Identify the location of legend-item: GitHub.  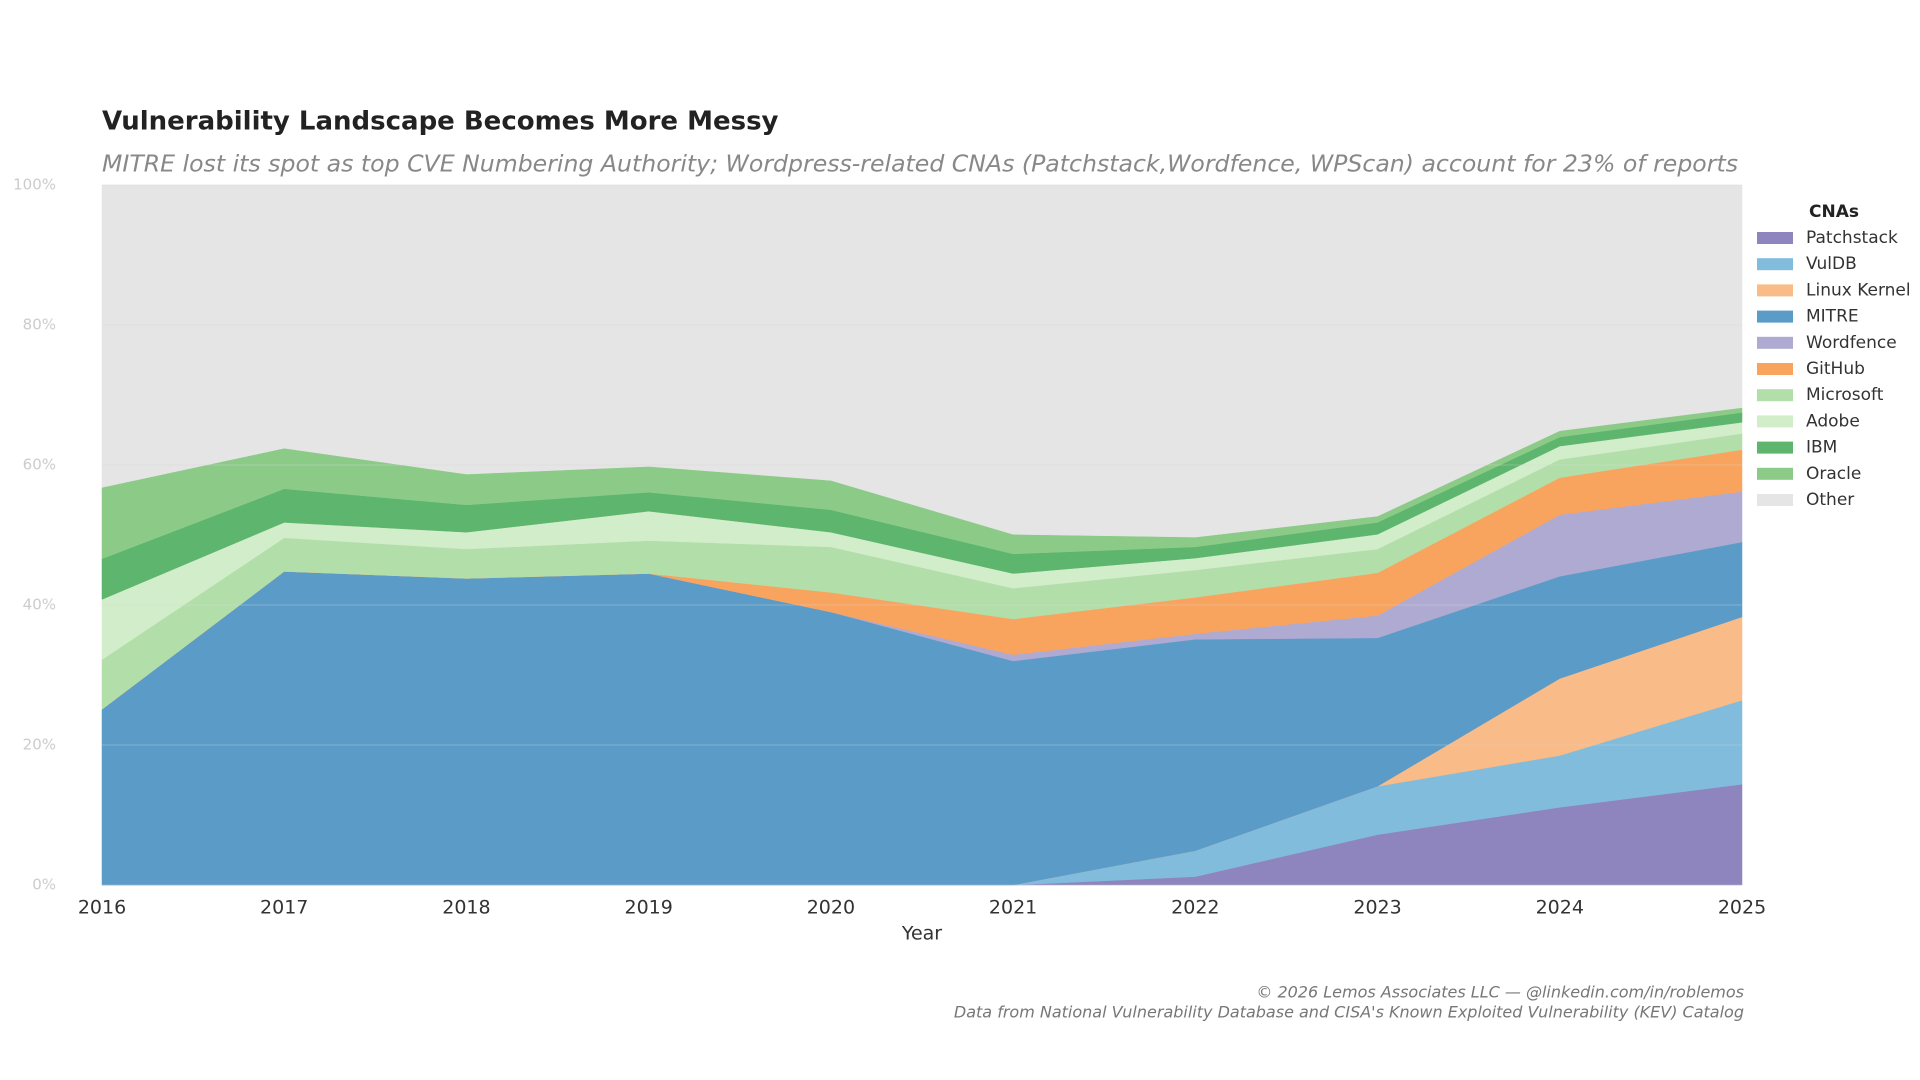
(1811, 369).